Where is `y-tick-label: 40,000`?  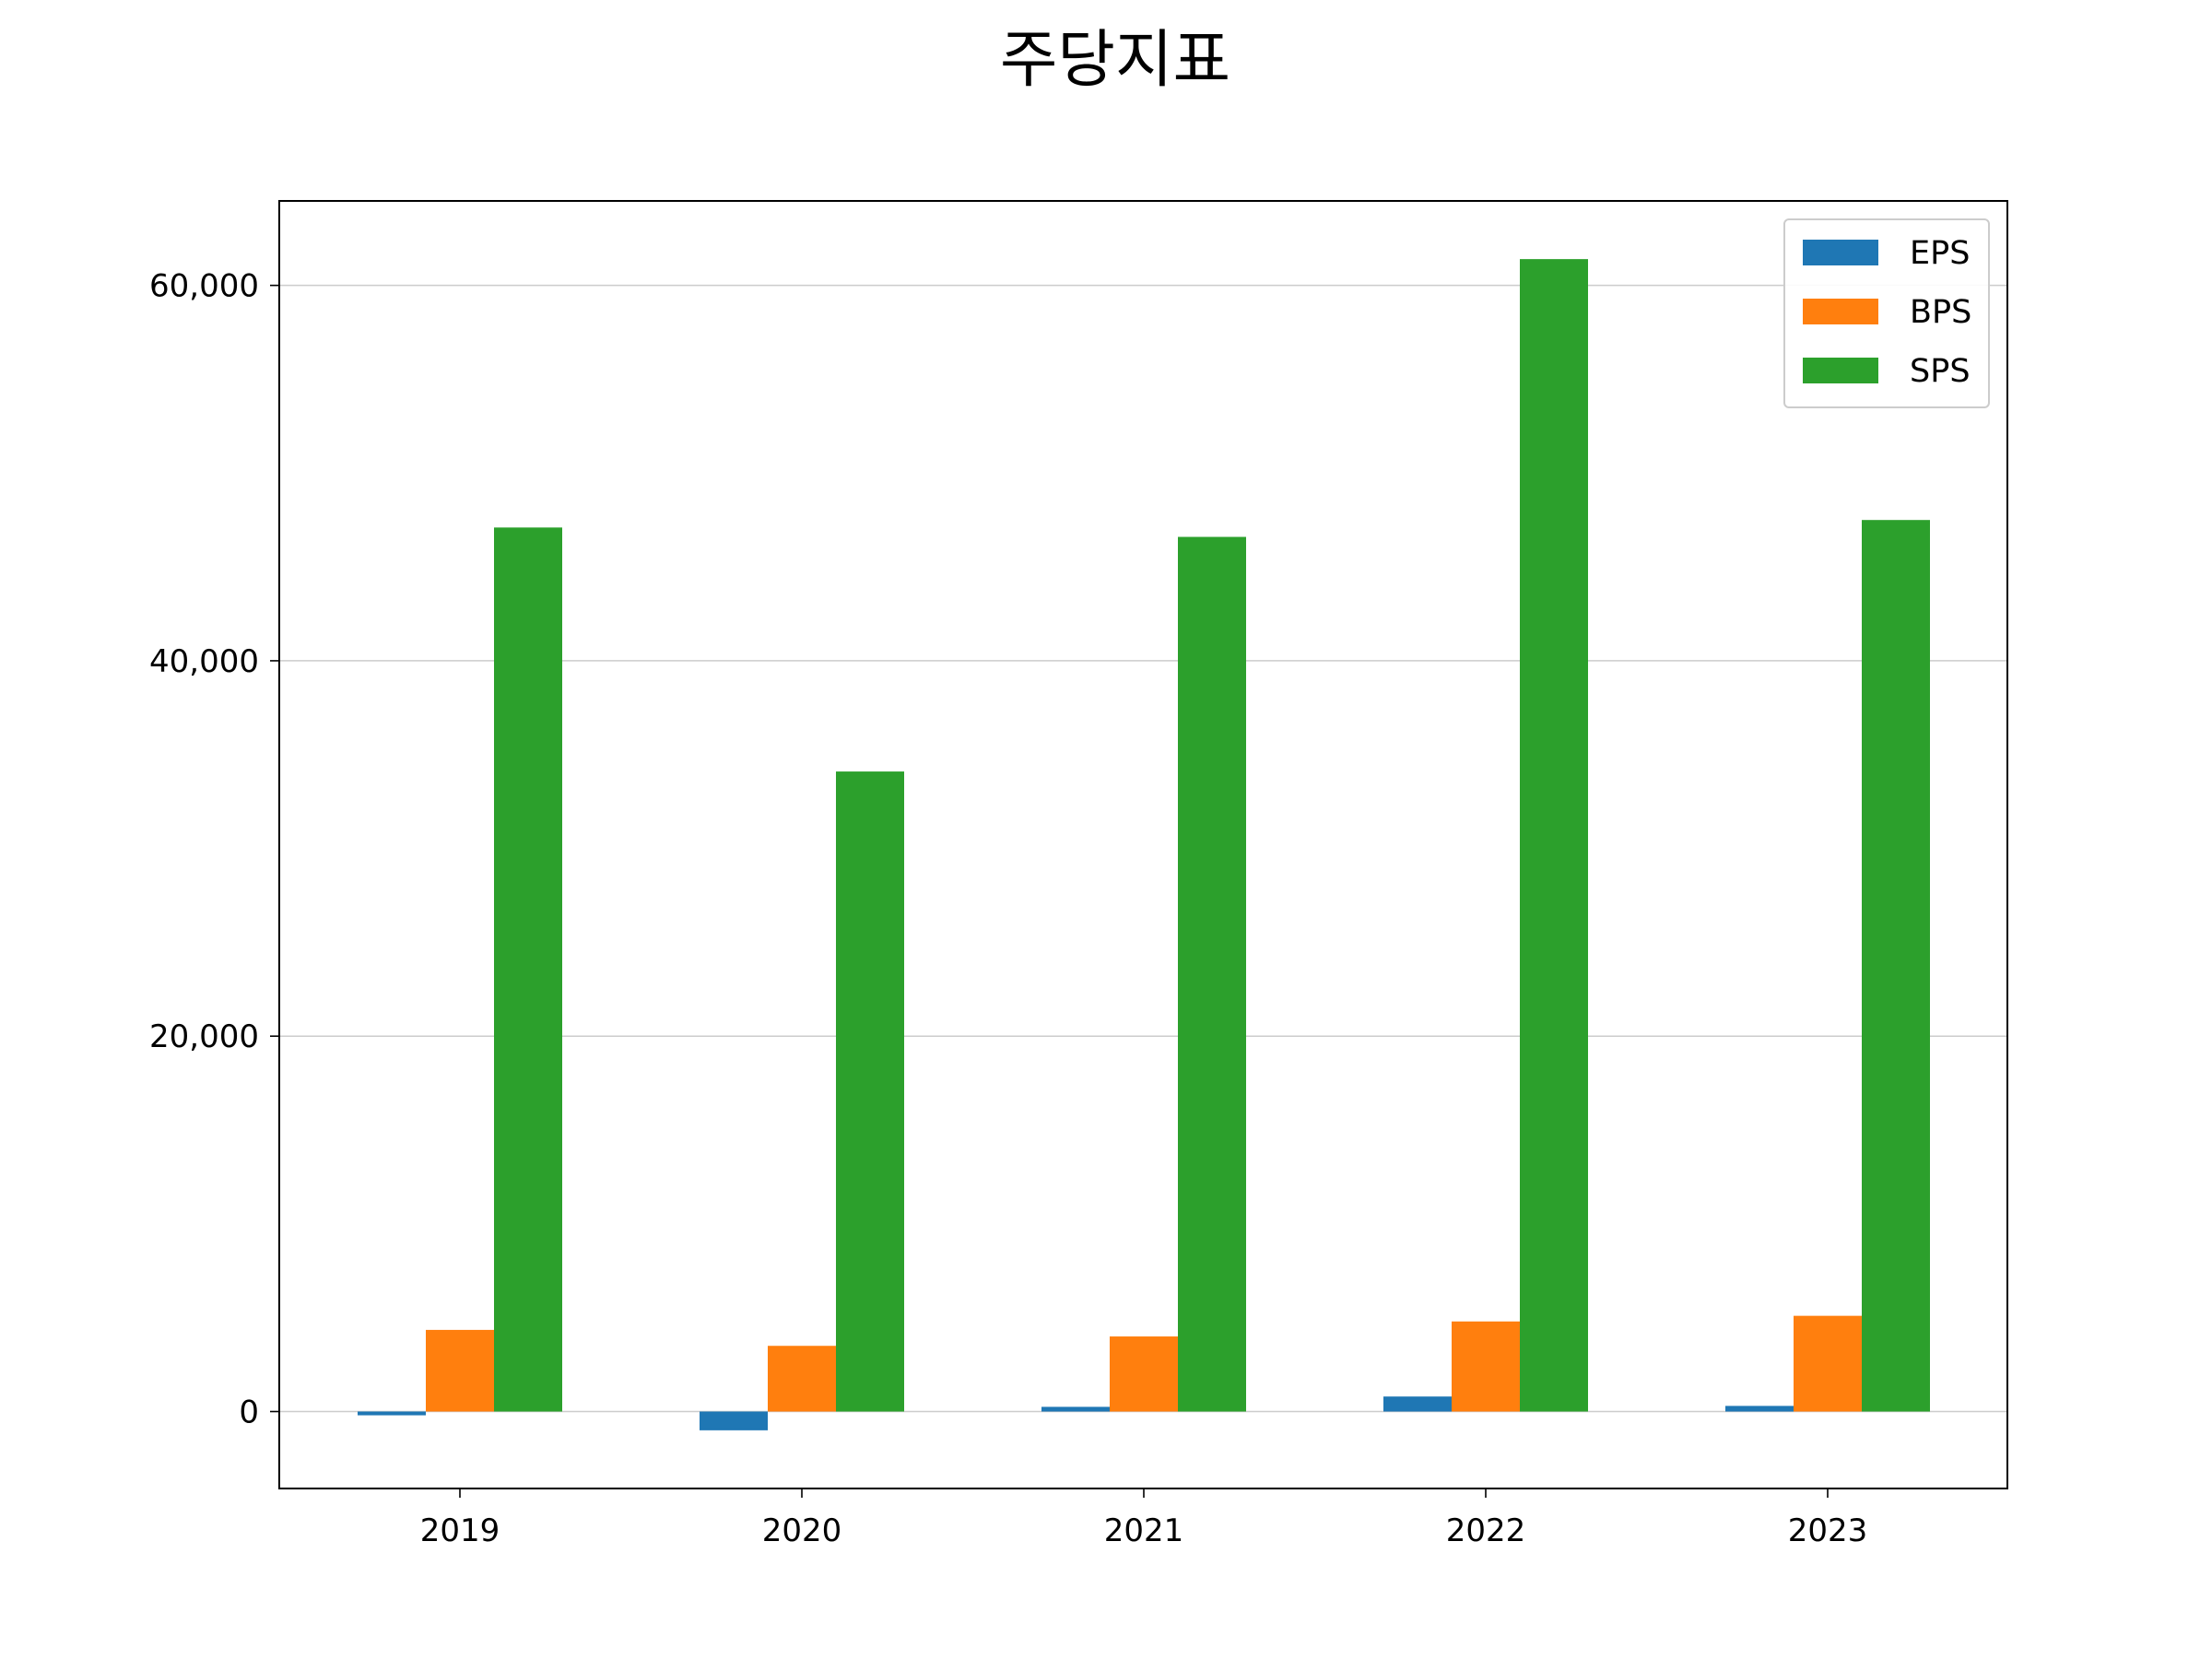
y-tick-label: 40,000 is located at coordinates (204, 661).